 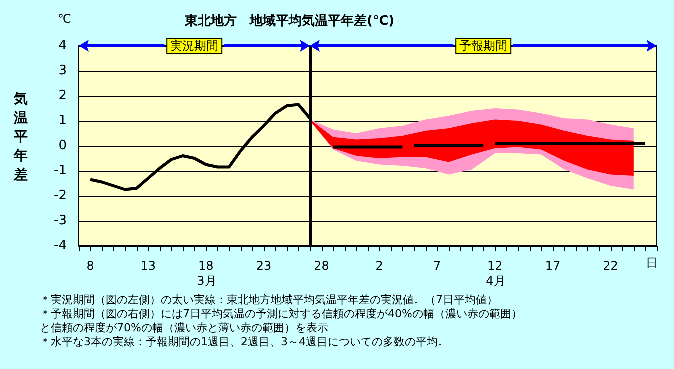 I want to click on y-tick-label: -1, so click(x=60, y=171).